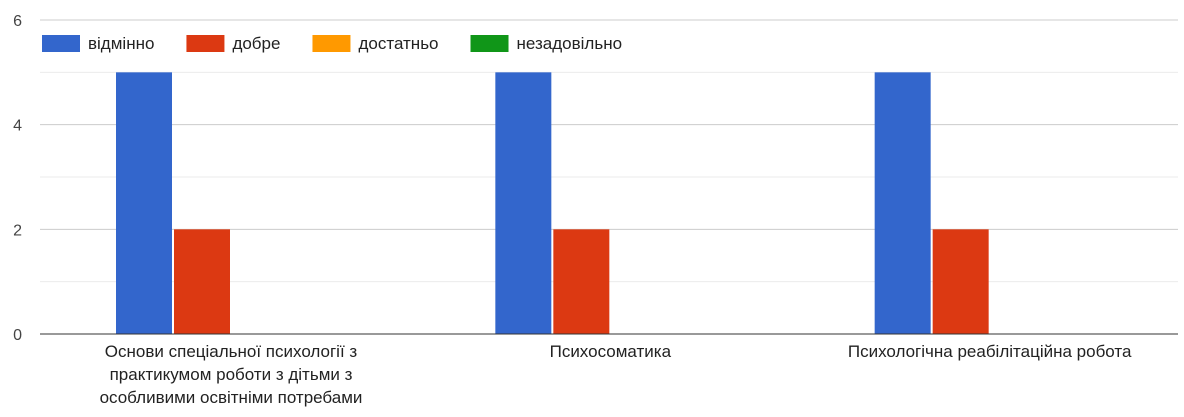 The height and width of the screenshot is (417, 1184). Describe the element at coordinates (17, 178) in the screenshot. I see `y-axis-ticks: 0 2 4 6` at that location.